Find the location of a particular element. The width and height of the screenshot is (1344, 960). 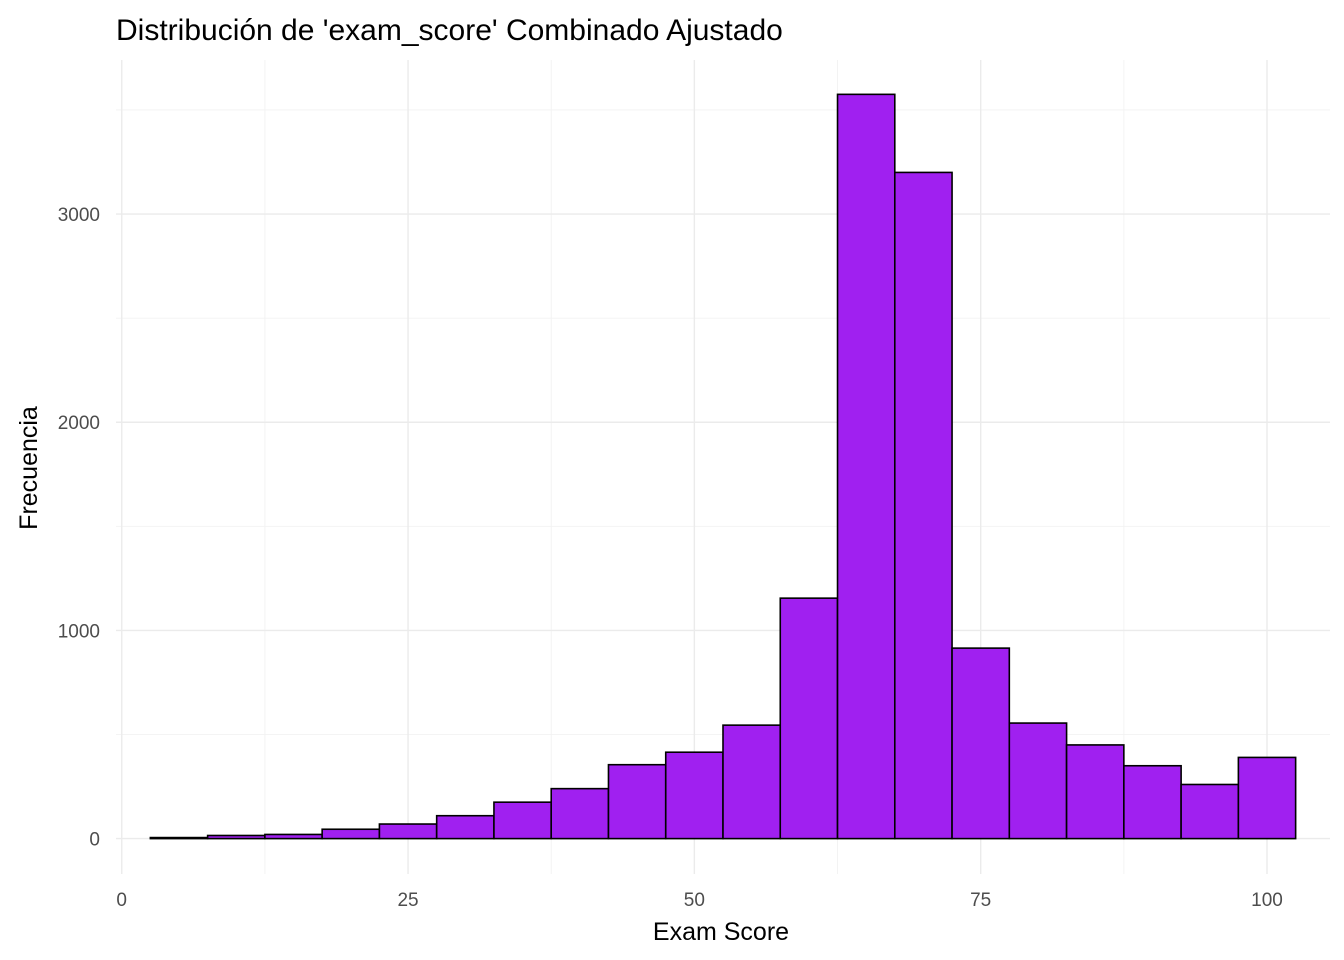

x-tick-label: 100 is located at coordinates (1267, 900).